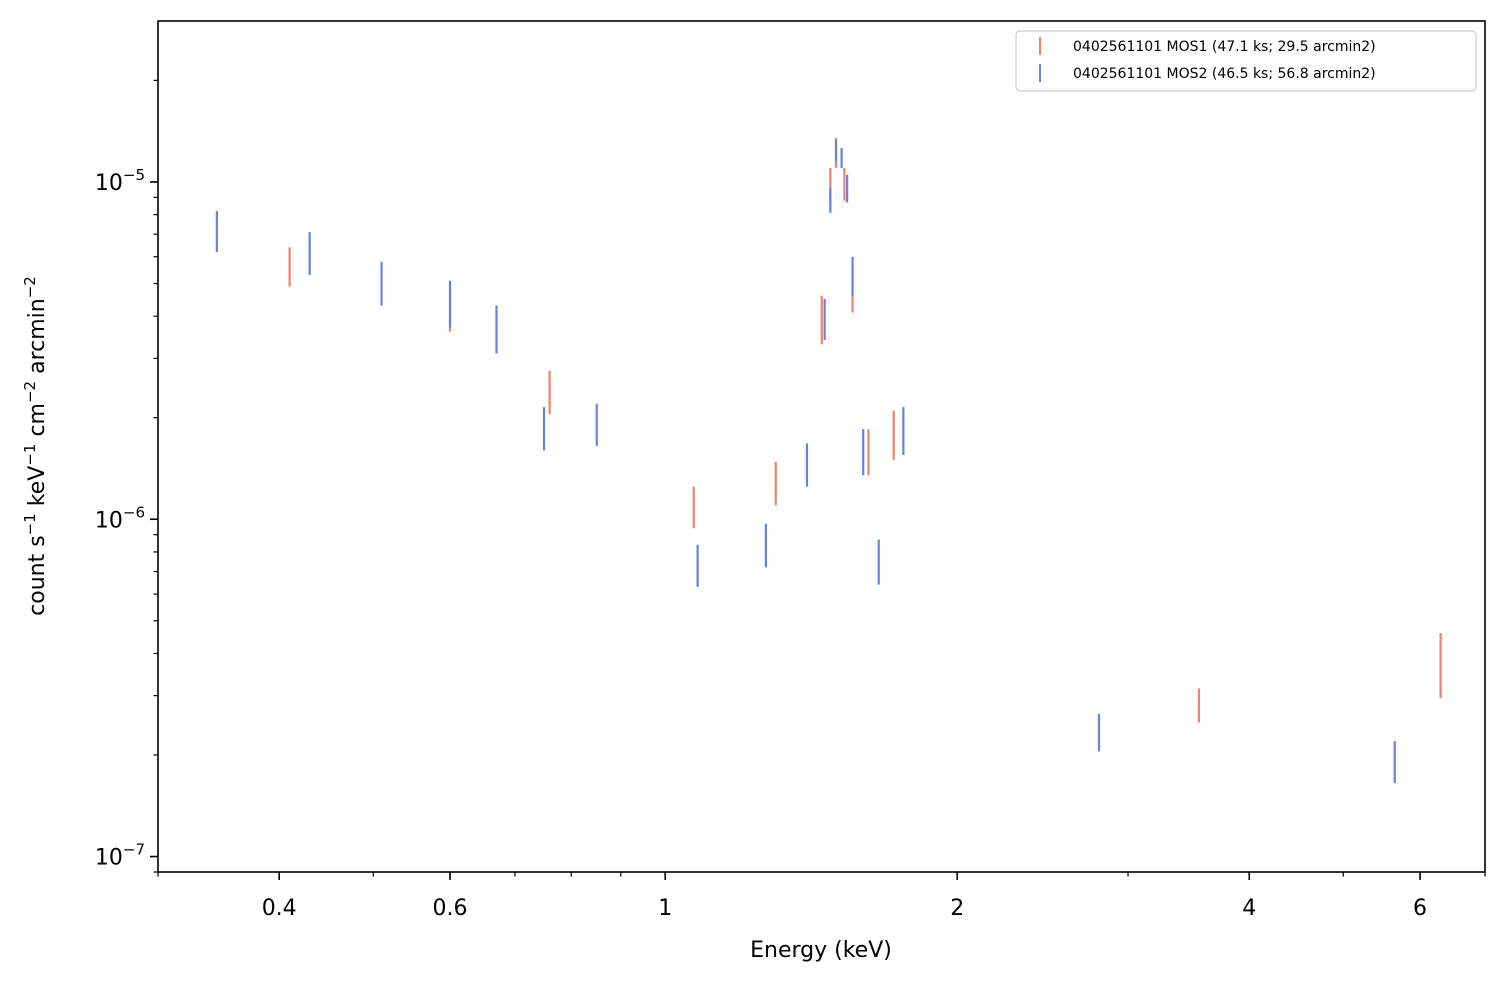  I want to click on y-tick-label-0: 10⁻⁷, so click(120, 856).